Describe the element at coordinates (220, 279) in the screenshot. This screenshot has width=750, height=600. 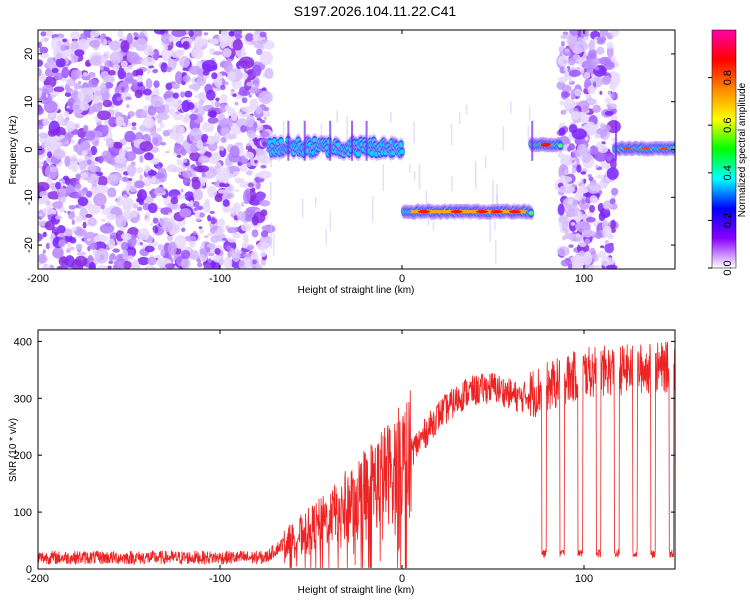
I see `x-tick-label: -100` at that location.